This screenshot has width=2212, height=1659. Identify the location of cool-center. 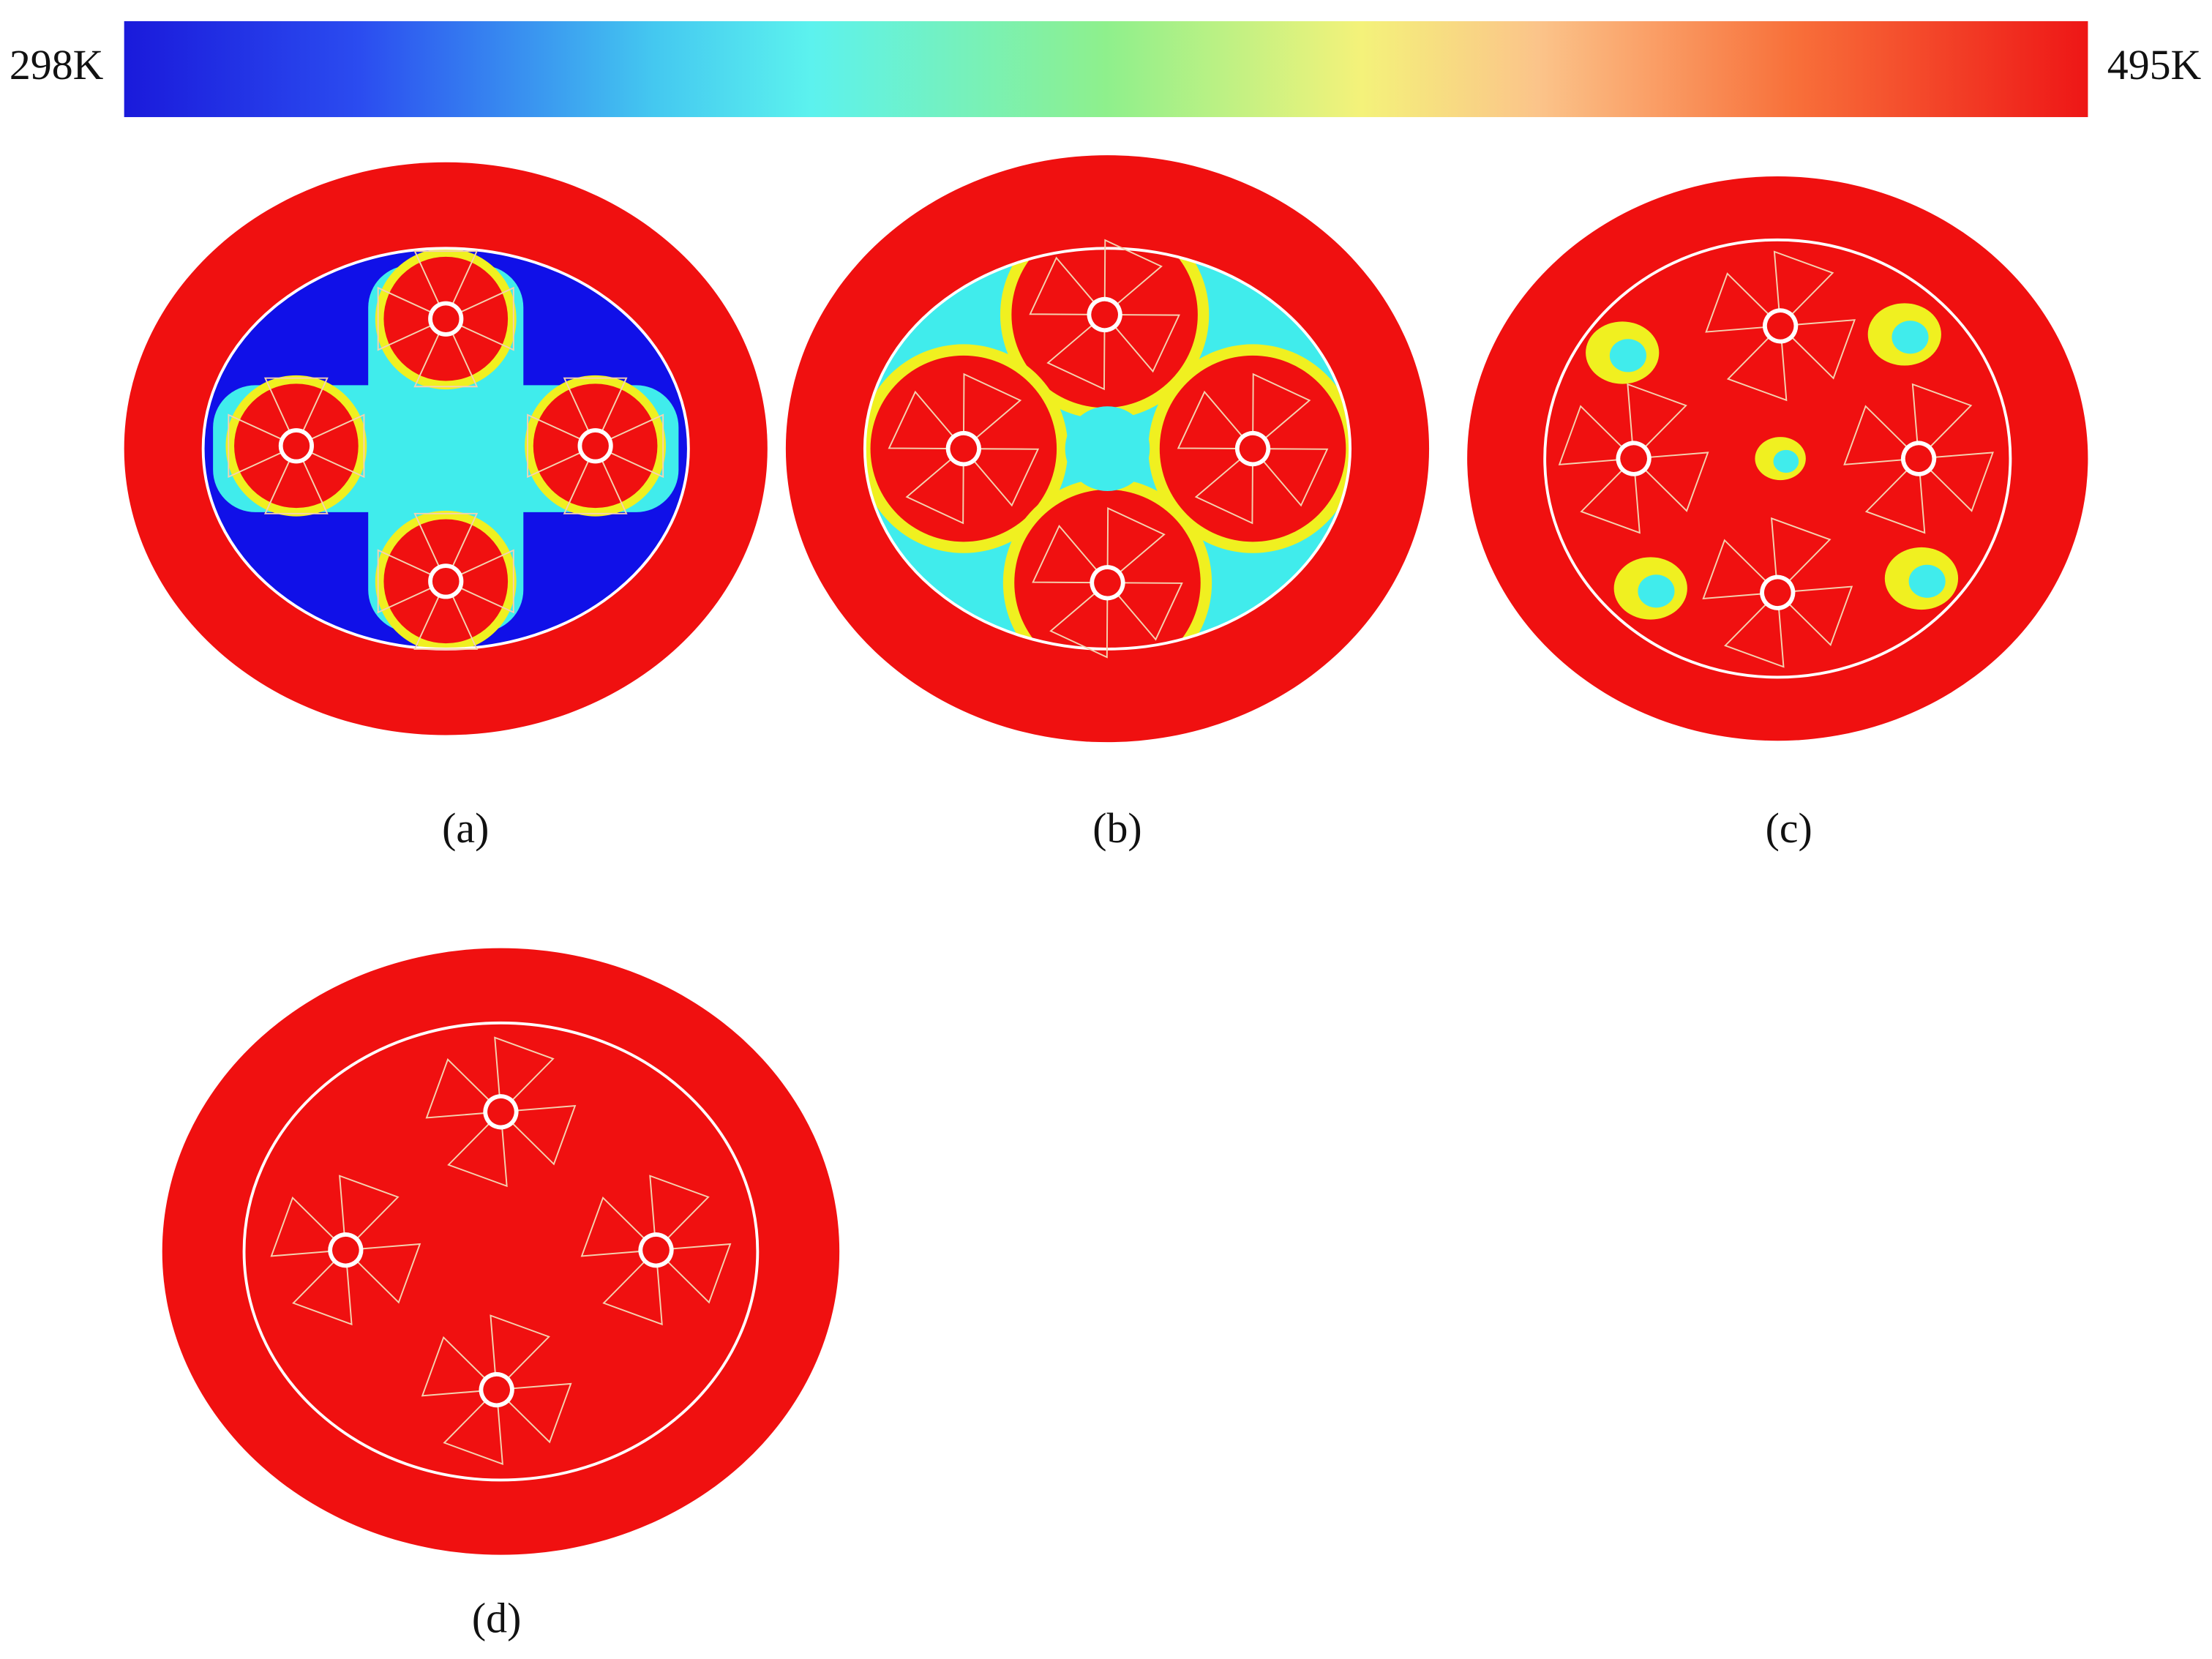
(1107, 448).